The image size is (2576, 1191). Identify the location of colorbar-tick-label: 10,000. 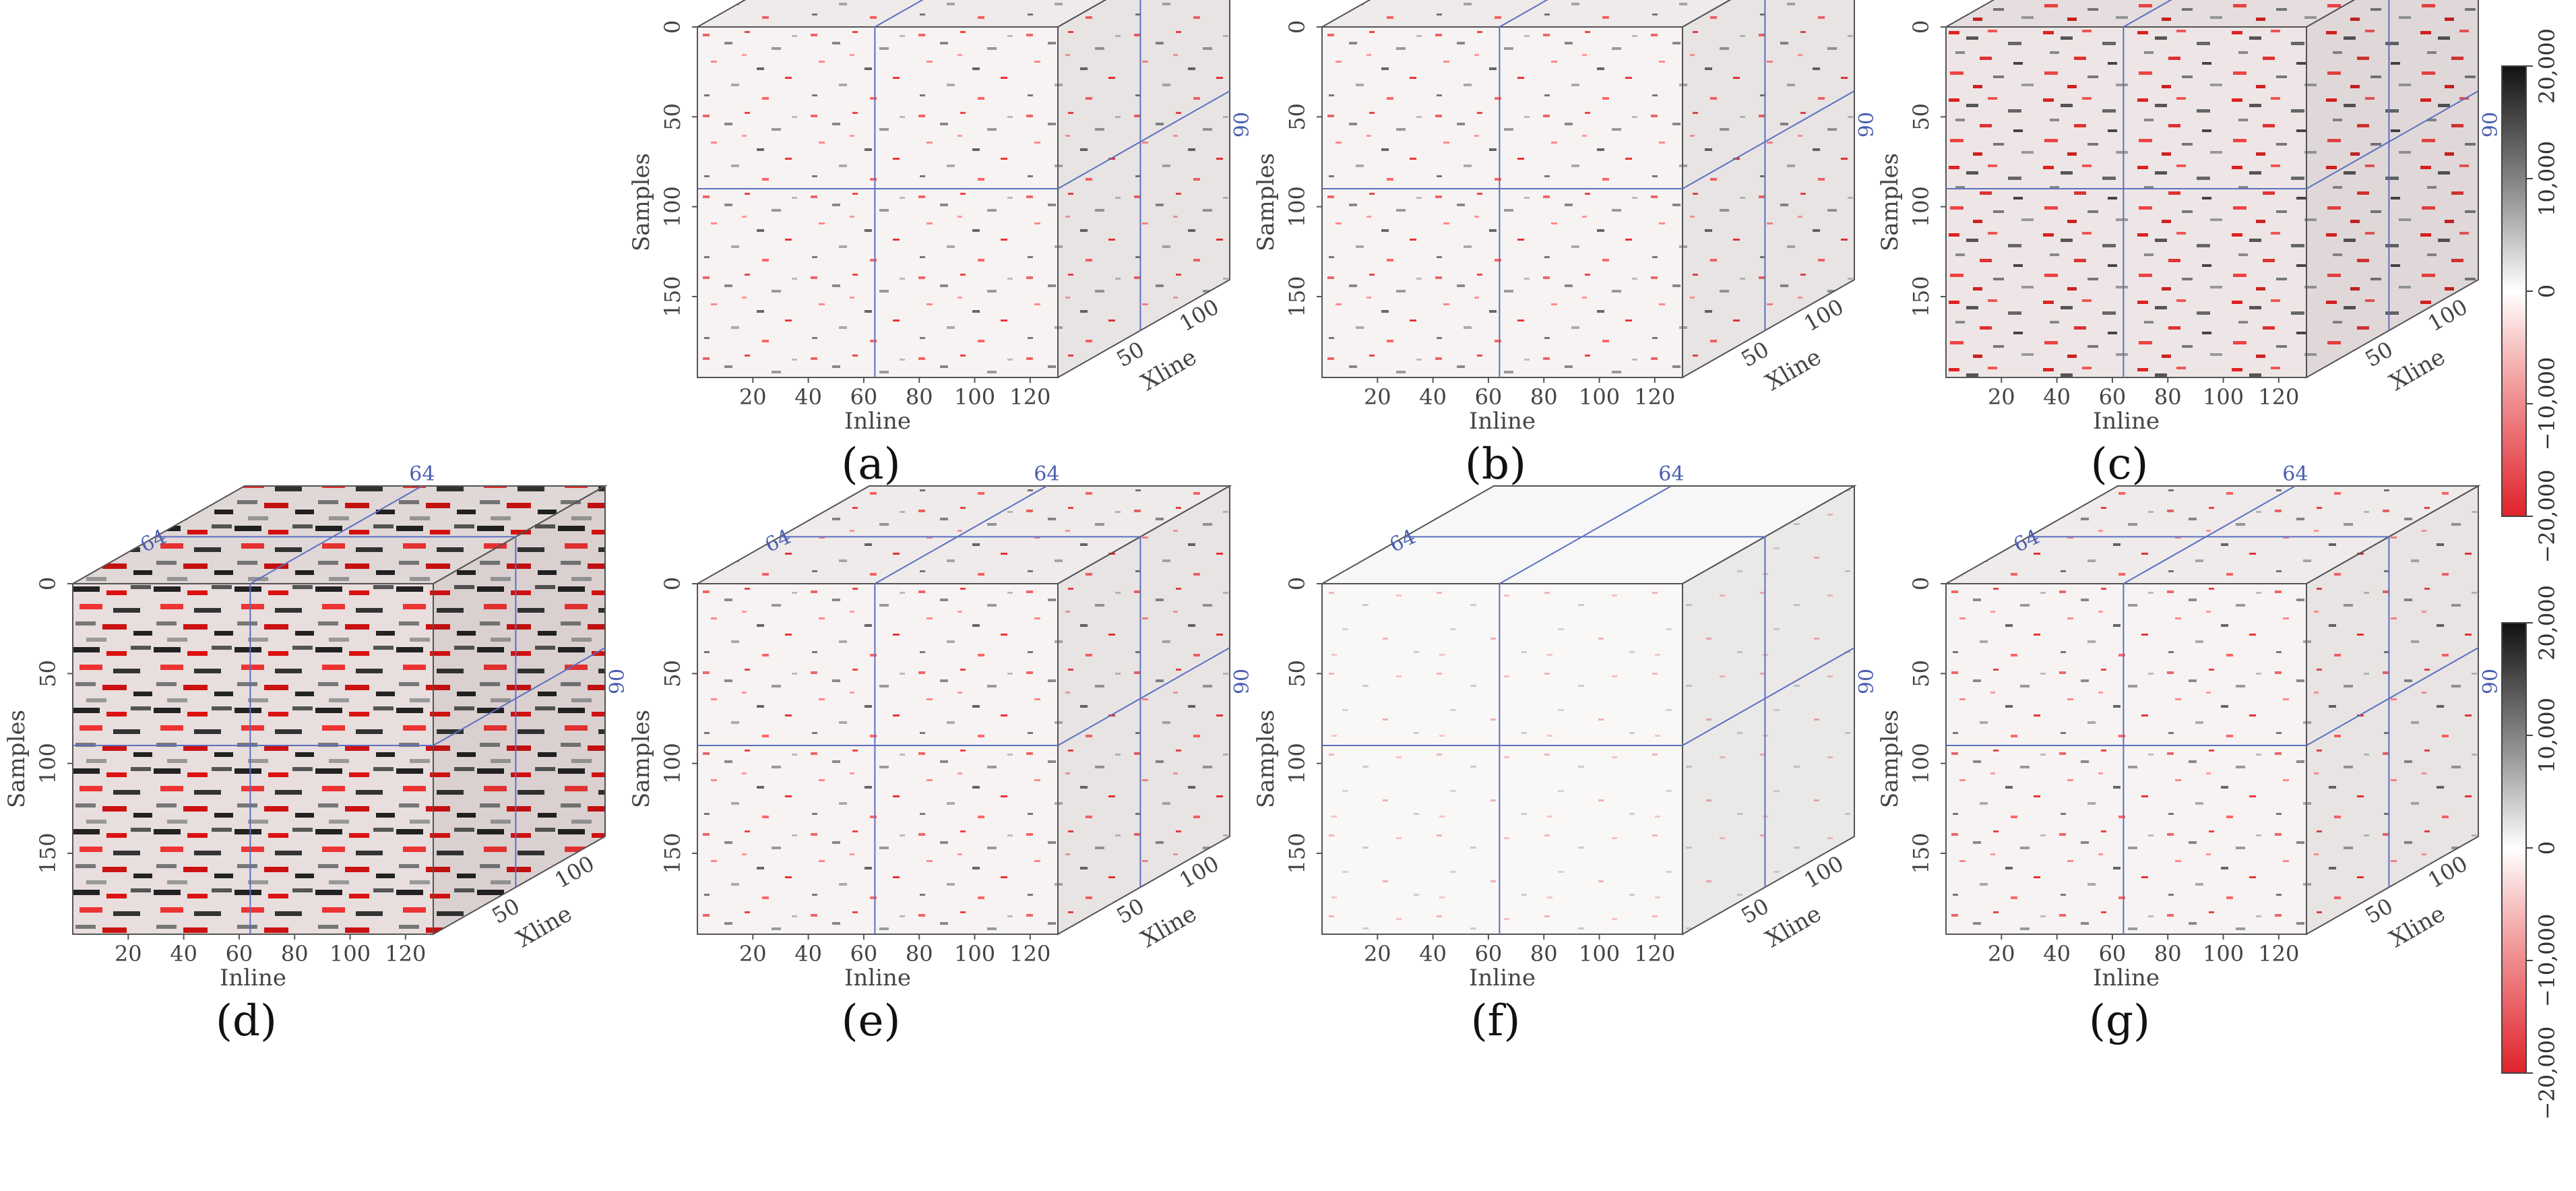
(2547, 178).